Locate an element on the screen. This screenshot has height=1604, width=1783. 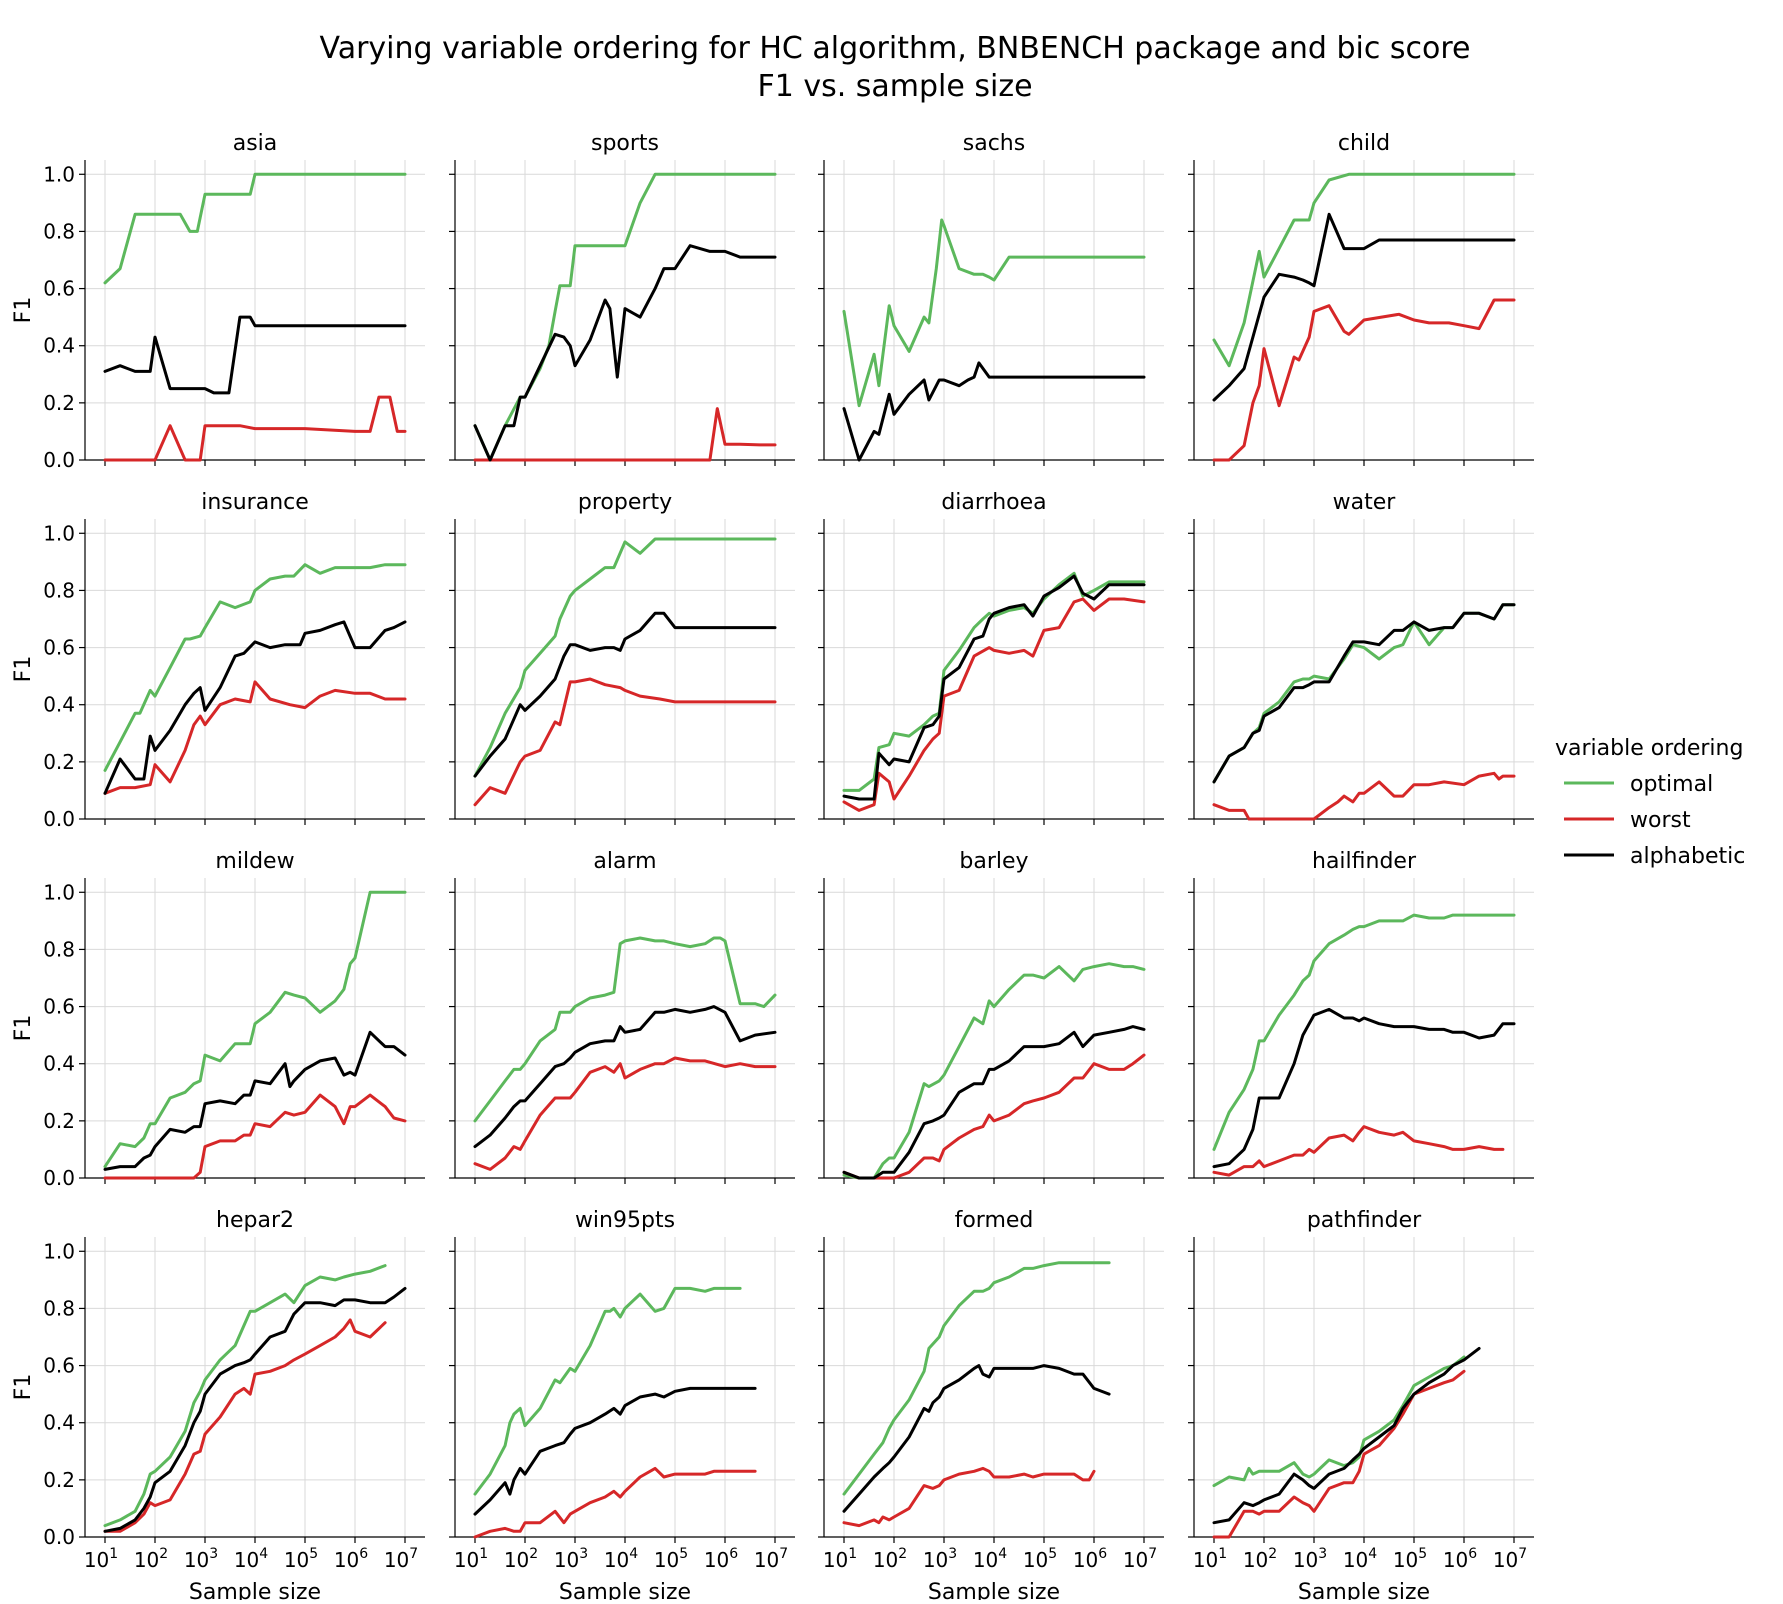
panel-property: property is located at coordinates (622, 657).